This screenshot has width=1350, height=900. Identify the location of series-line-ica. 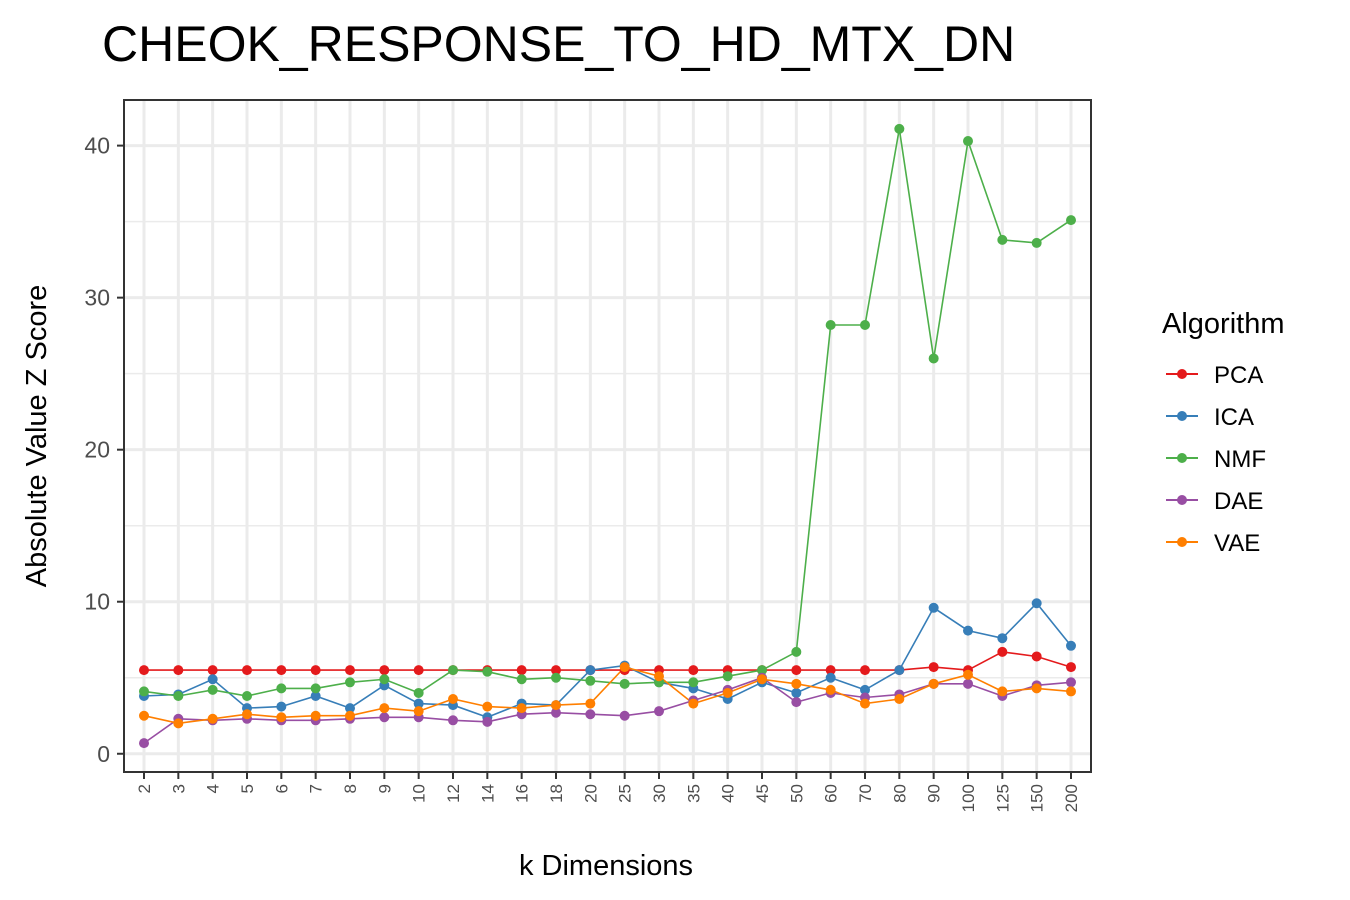
(607, 660).